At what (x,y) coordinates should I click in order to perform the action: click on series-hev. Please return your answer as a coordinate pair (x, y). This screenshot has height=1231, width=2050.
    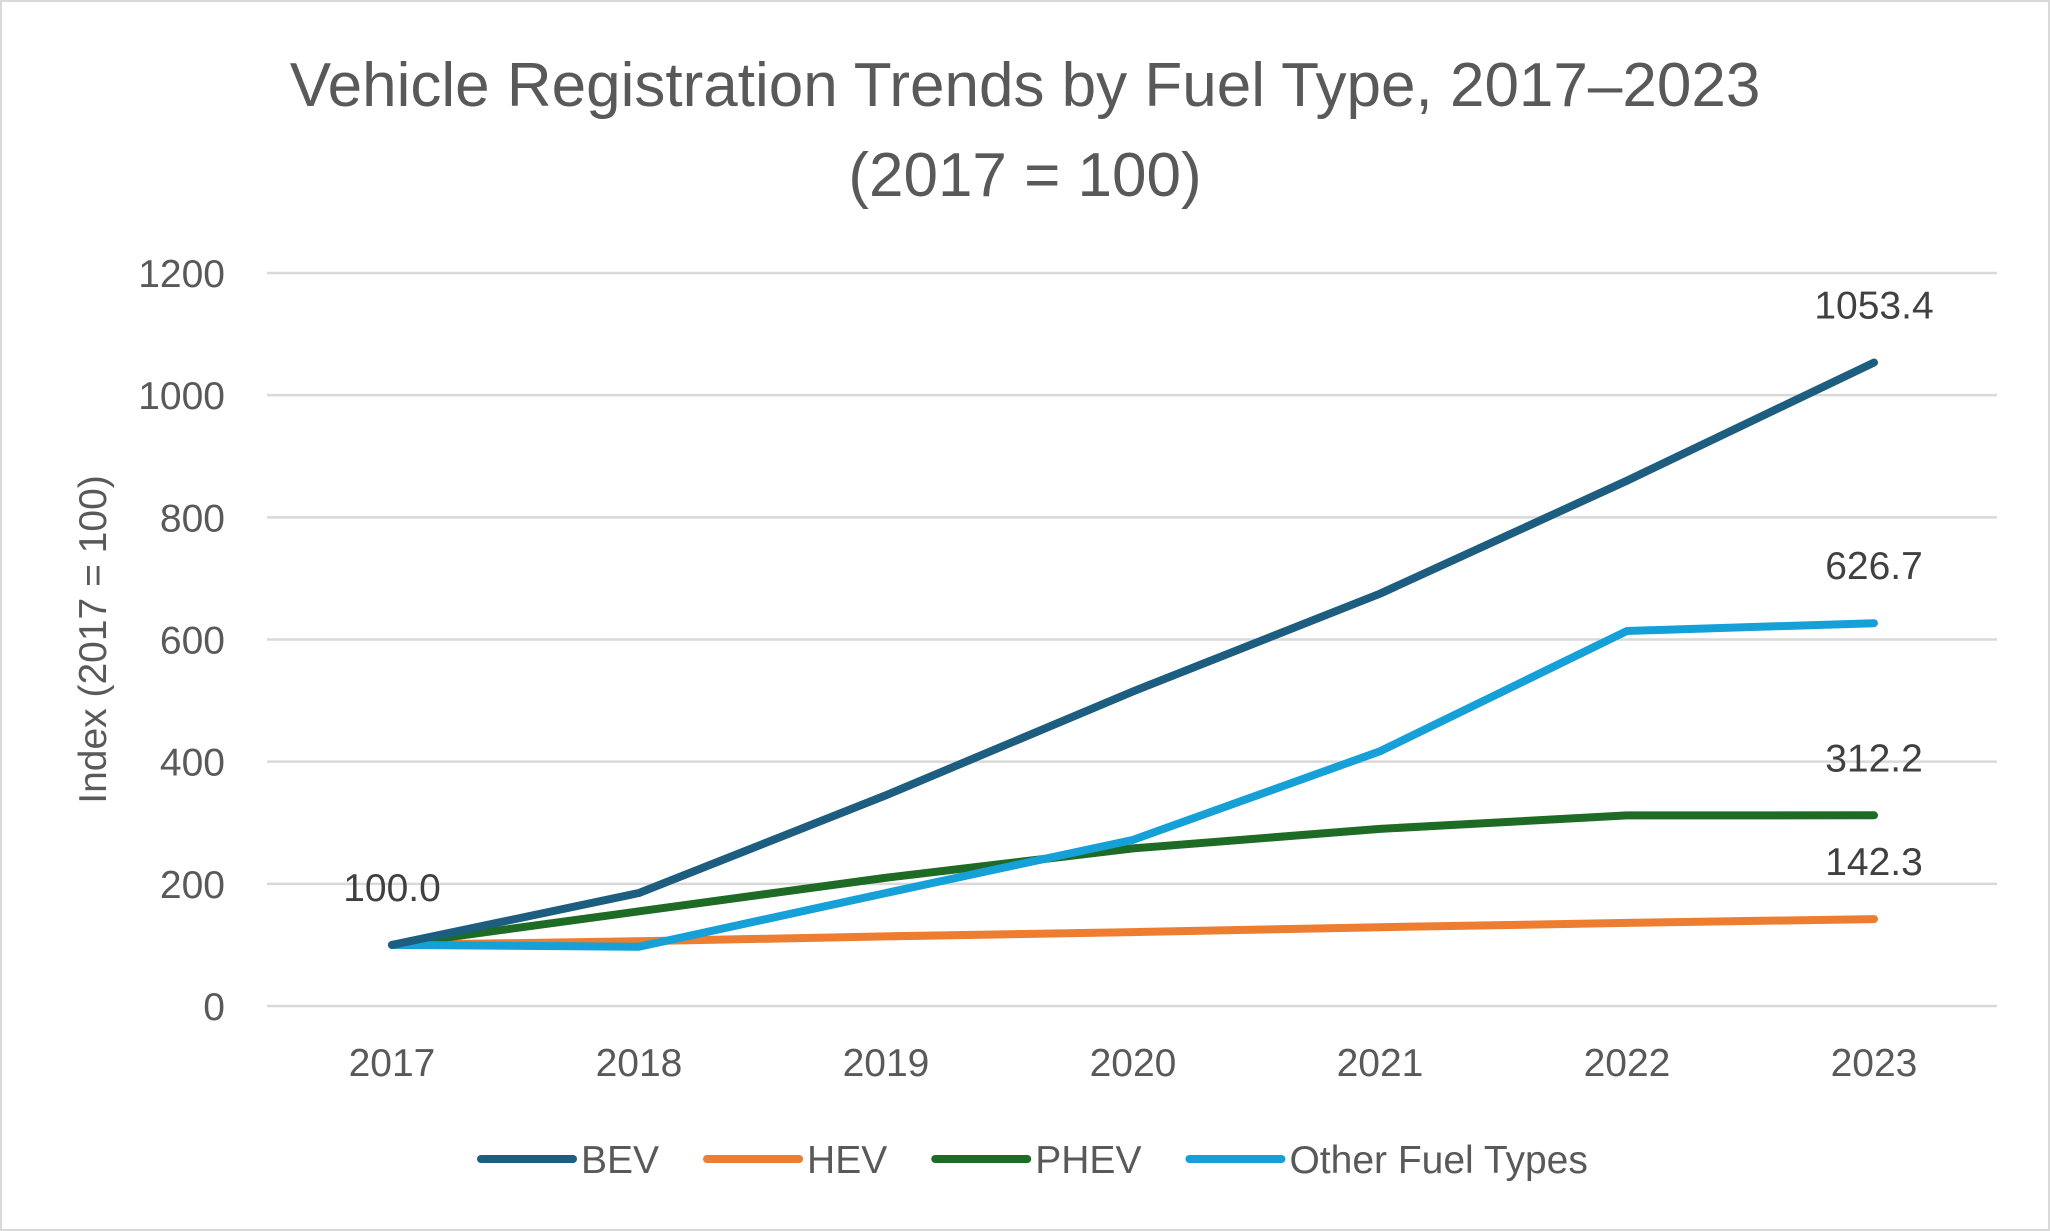
    Looking at the image, I should click on (1133, 932).